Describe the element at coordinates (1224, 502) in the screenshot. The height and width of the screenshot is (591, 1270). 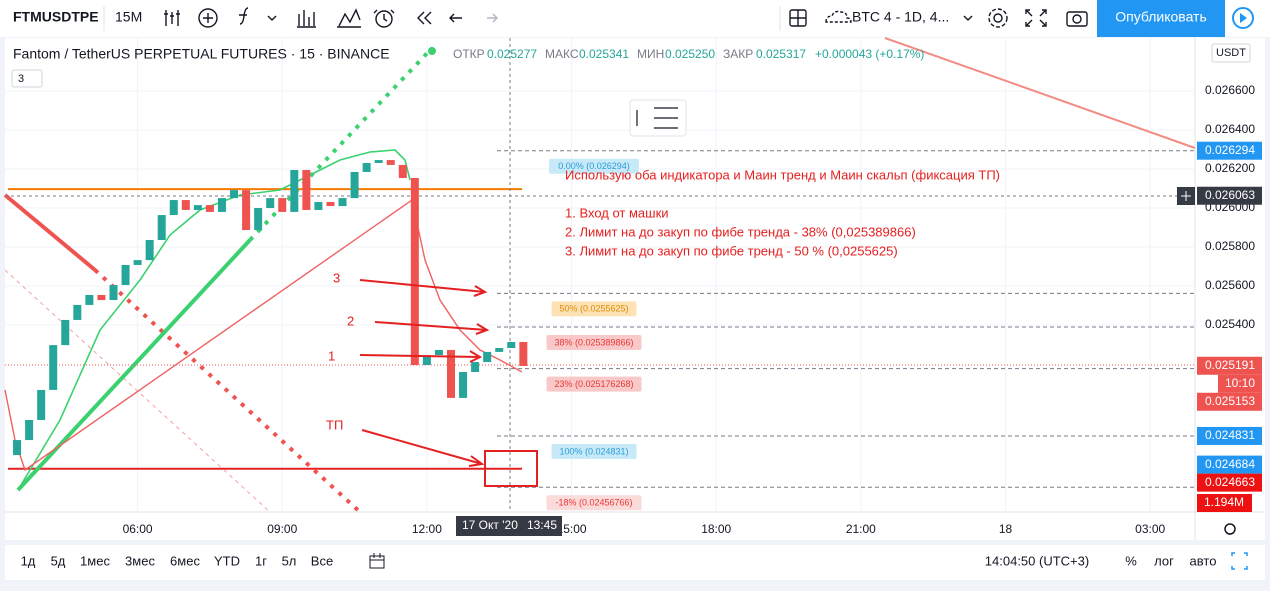
I see `volume-label: 1.194M` at that location.